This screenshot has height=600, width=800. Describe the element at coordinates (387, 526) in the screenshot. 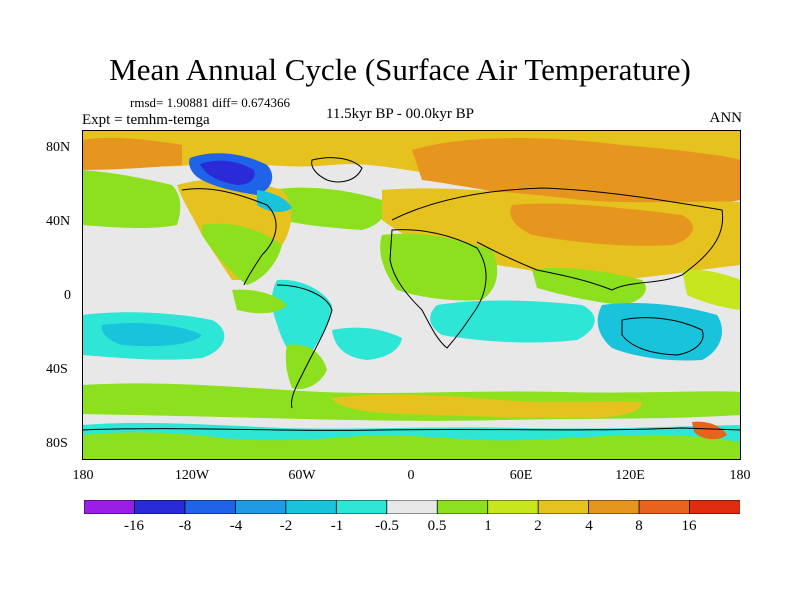

I see `colorbar-label: -0.5` at that location.